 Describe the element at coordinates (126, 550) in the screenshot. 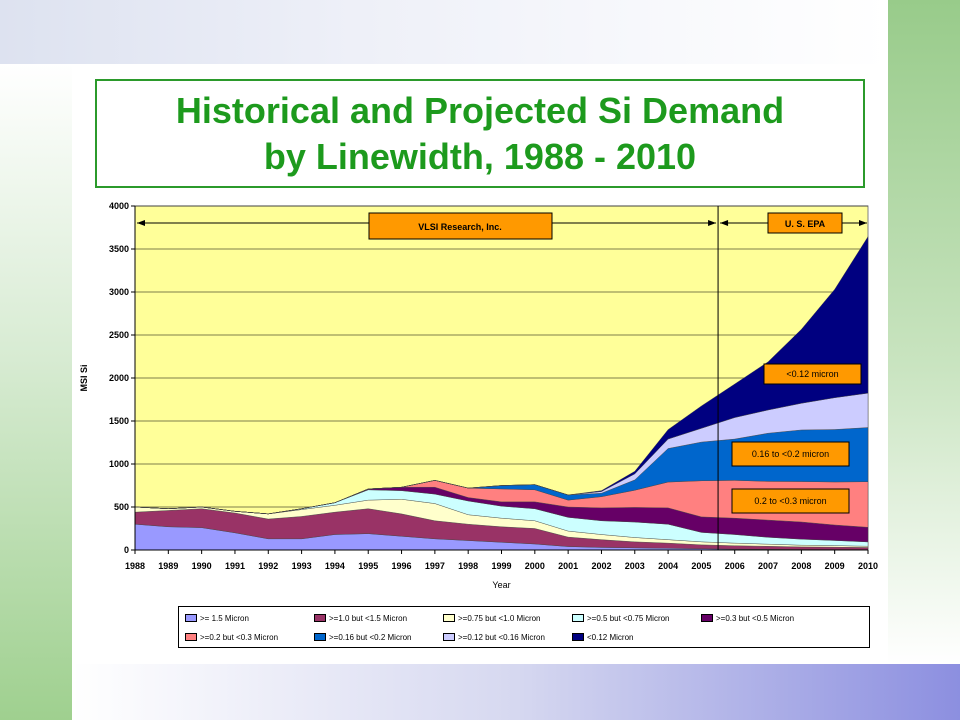

I see `y-tick-label: 0` at that location.